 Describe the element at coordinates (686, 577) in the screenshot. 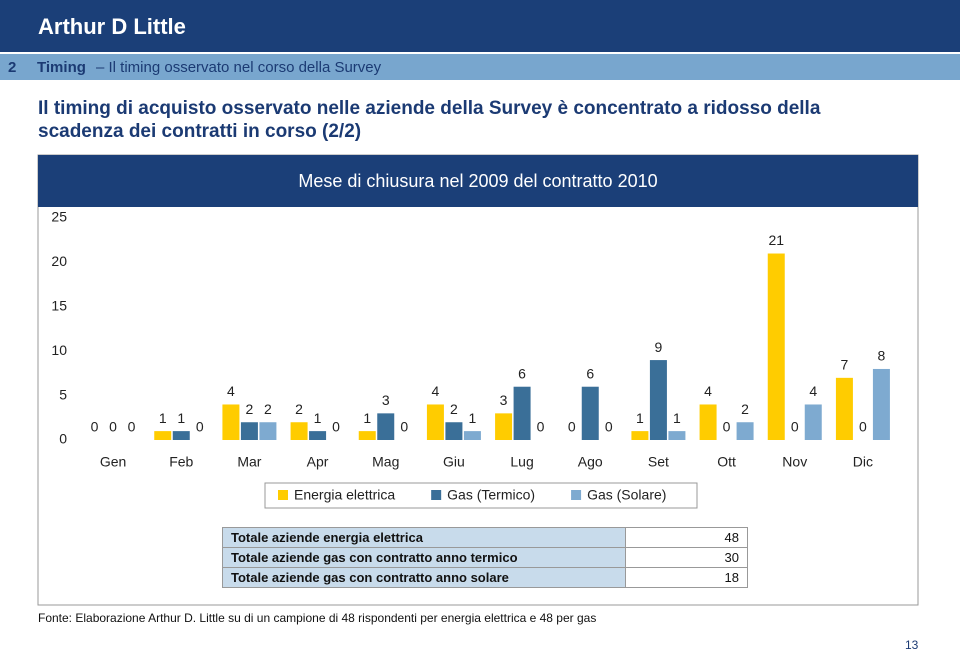

I see `table-value: 18` at that location.